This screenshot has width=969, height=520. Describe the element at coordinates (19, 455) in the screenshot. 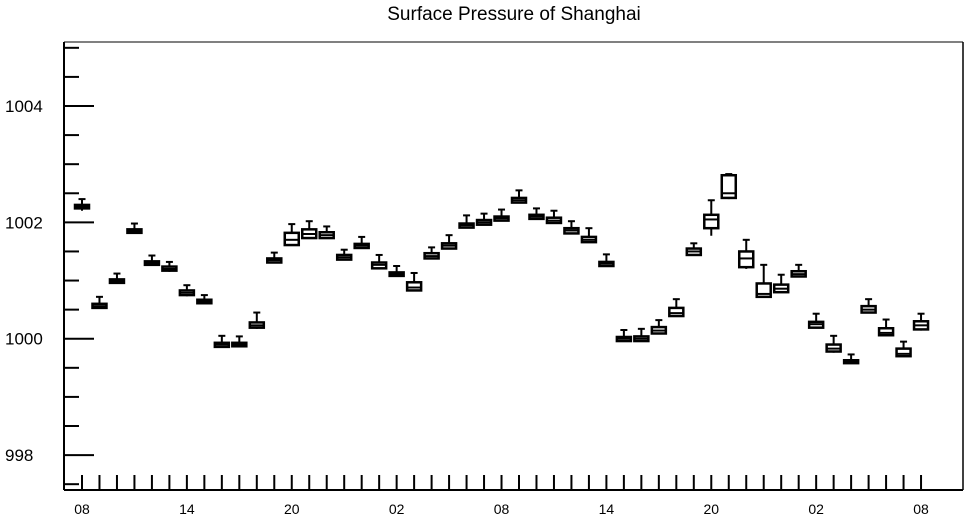

I see `y-tick-label: 998` at that location.